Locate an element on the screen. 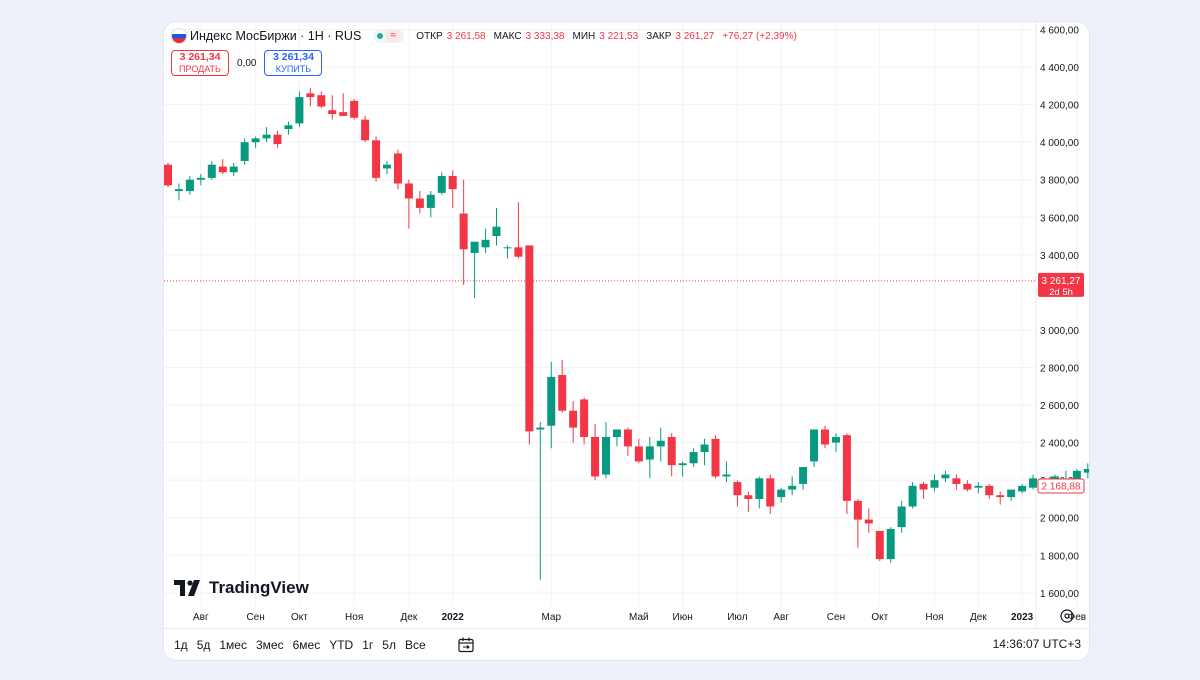 This screenshot has height=680, width=1200. range-1d: 1д is located at coordinates (181, 644).